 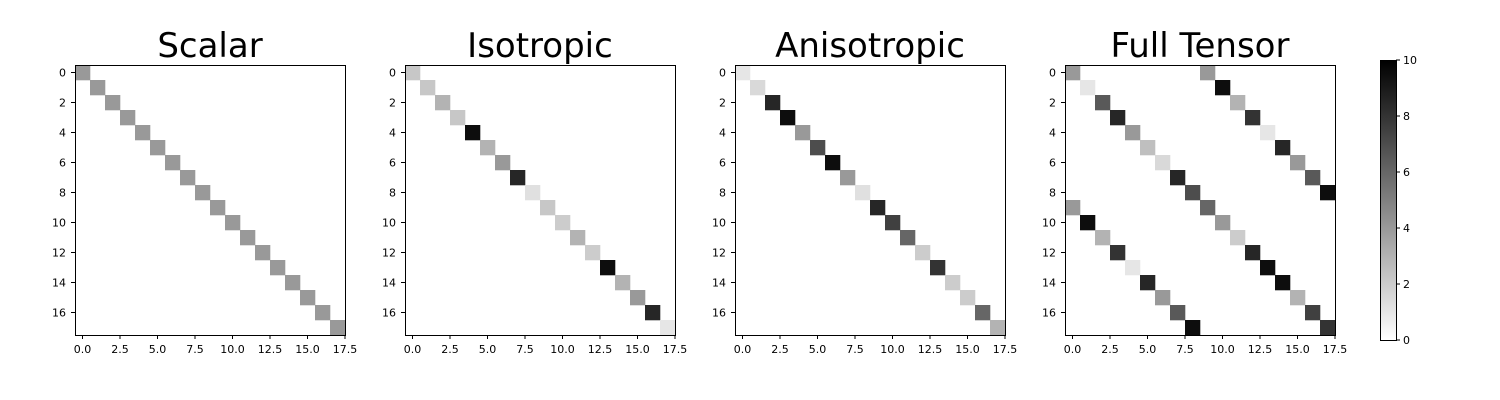 I want to click on colorbar: 0 2 4 6 8 10, so click(x=1398, y=200).